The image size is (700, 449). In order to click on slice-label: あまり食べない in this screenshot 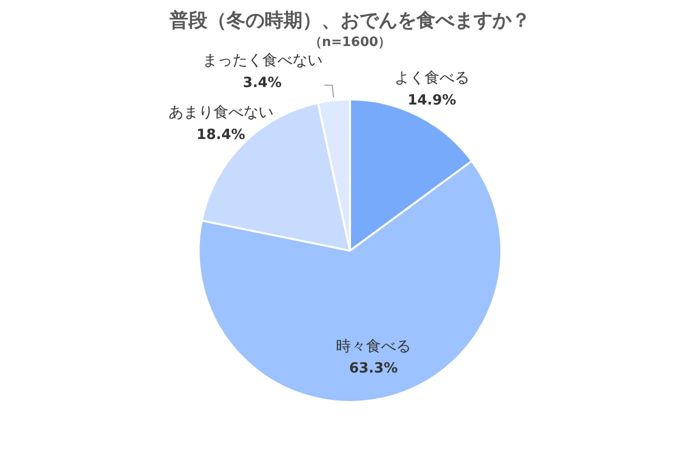, I will do `click(221, 112)`.